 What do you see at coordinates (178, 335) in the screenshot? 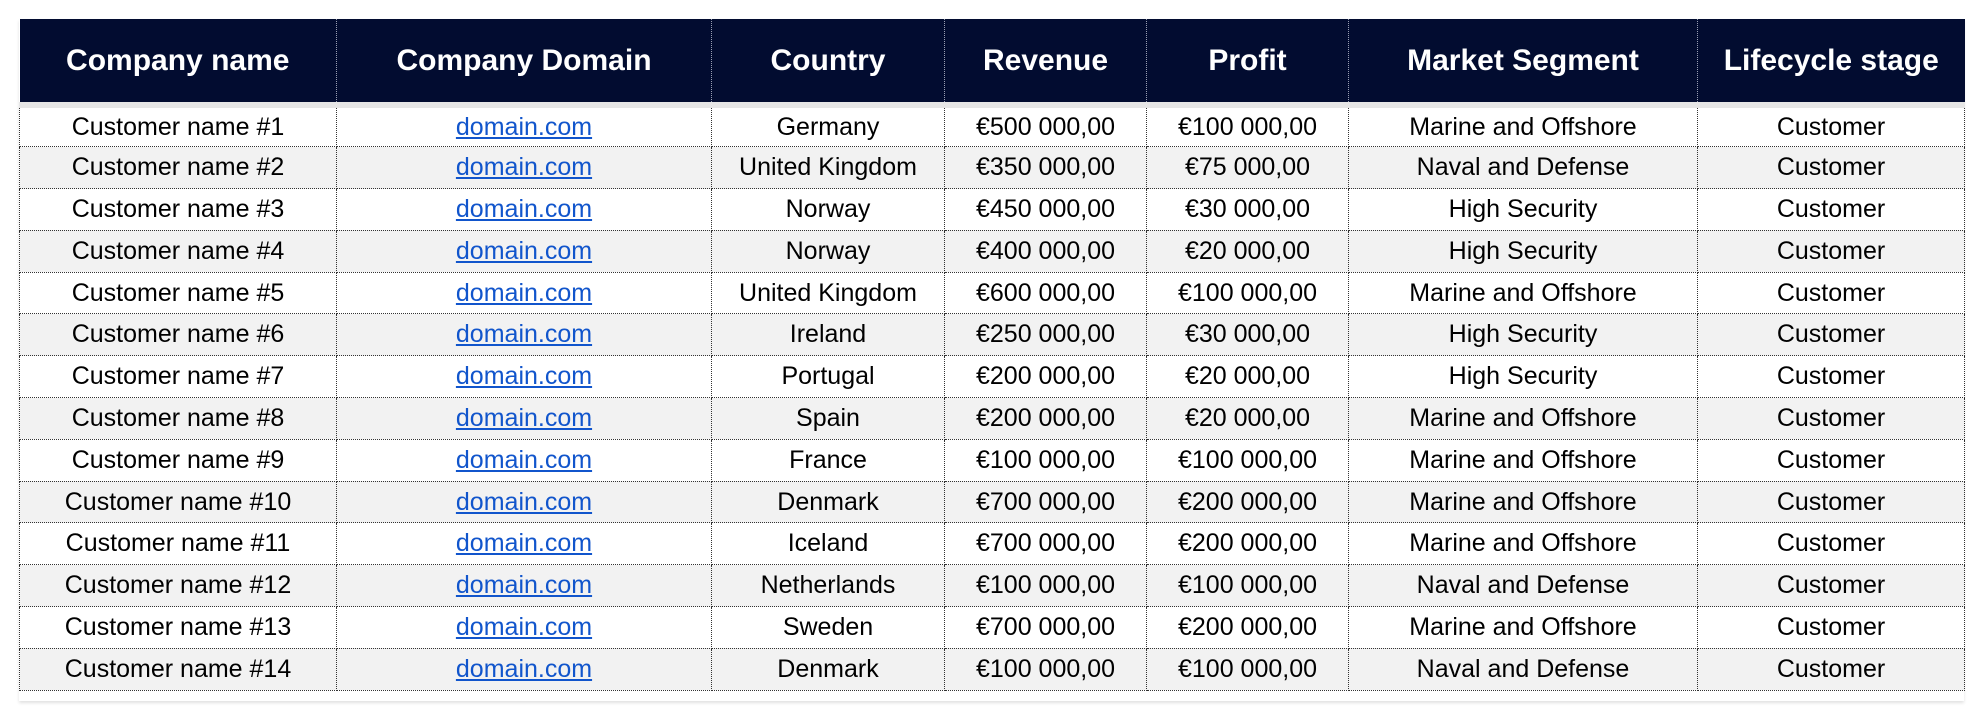
I see `cell-company-name: Customer name #6` at bounding box center [178, 335].